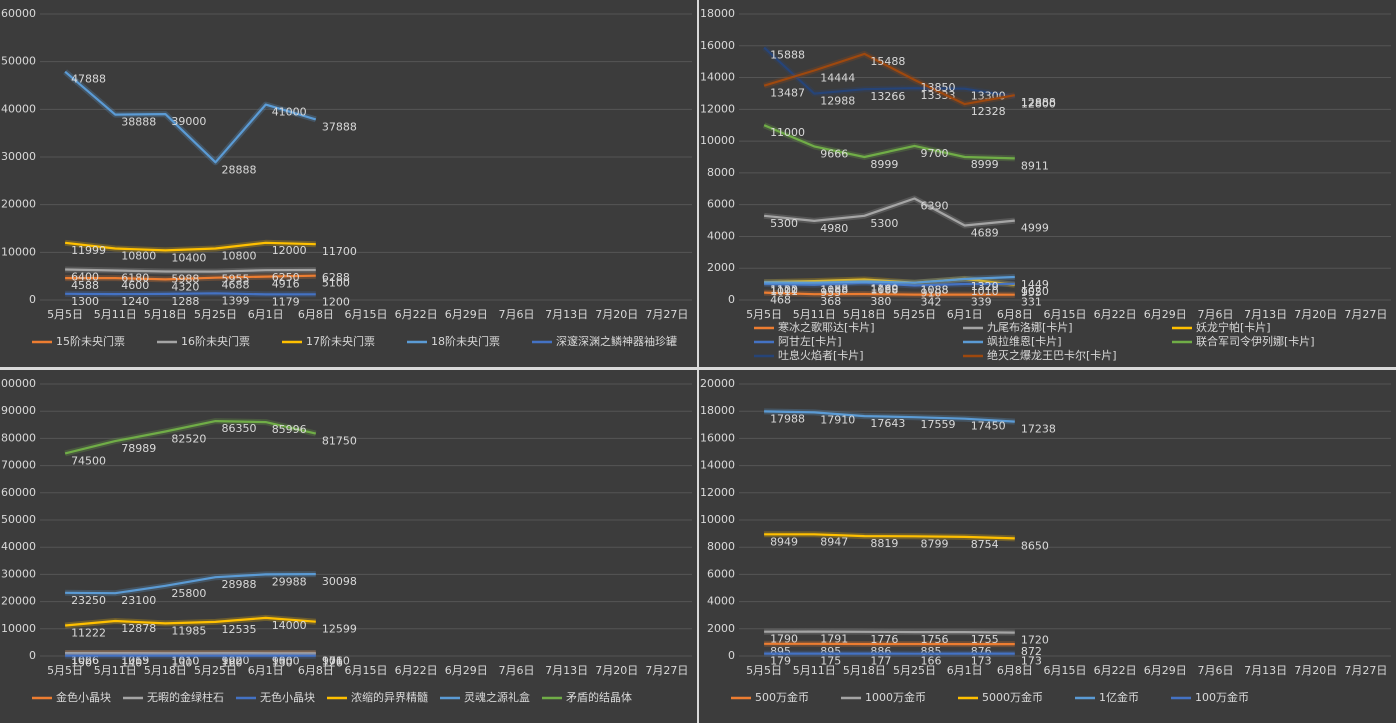 Image resolution: width=1396 pixels, height=723 pixels. I want to click on data-label: 1026, so click(85, 660).